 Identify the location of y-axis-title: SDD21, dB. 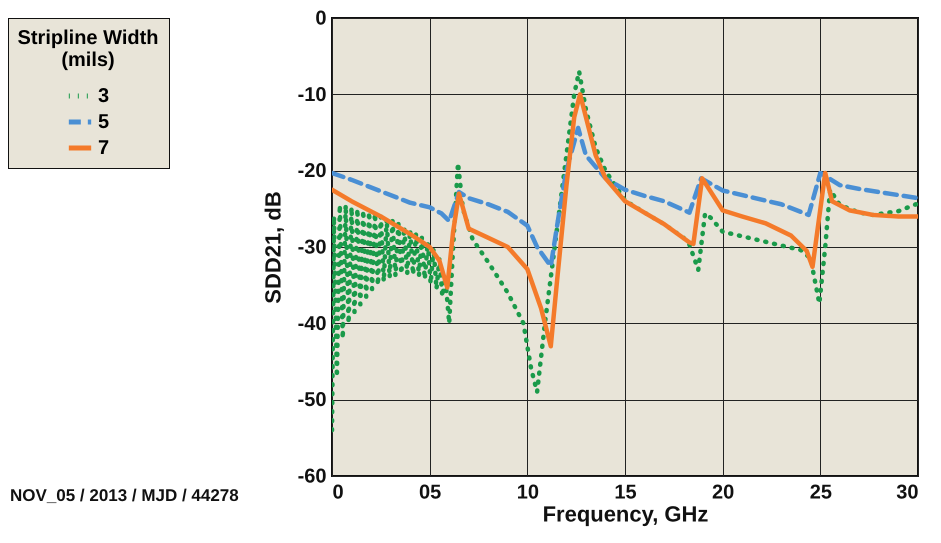
(273, 247).